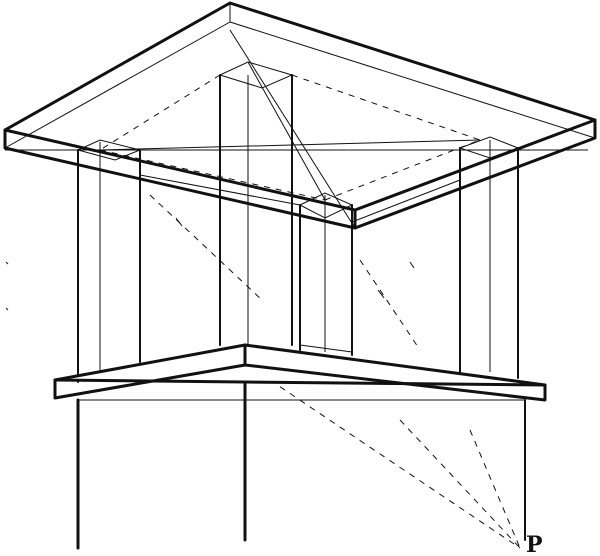 This screenshot has height=556, width=600. What do you see at coordinates (210, 264) in the screenshot?
I see `tick-marks` at bounding box center [210, 264].